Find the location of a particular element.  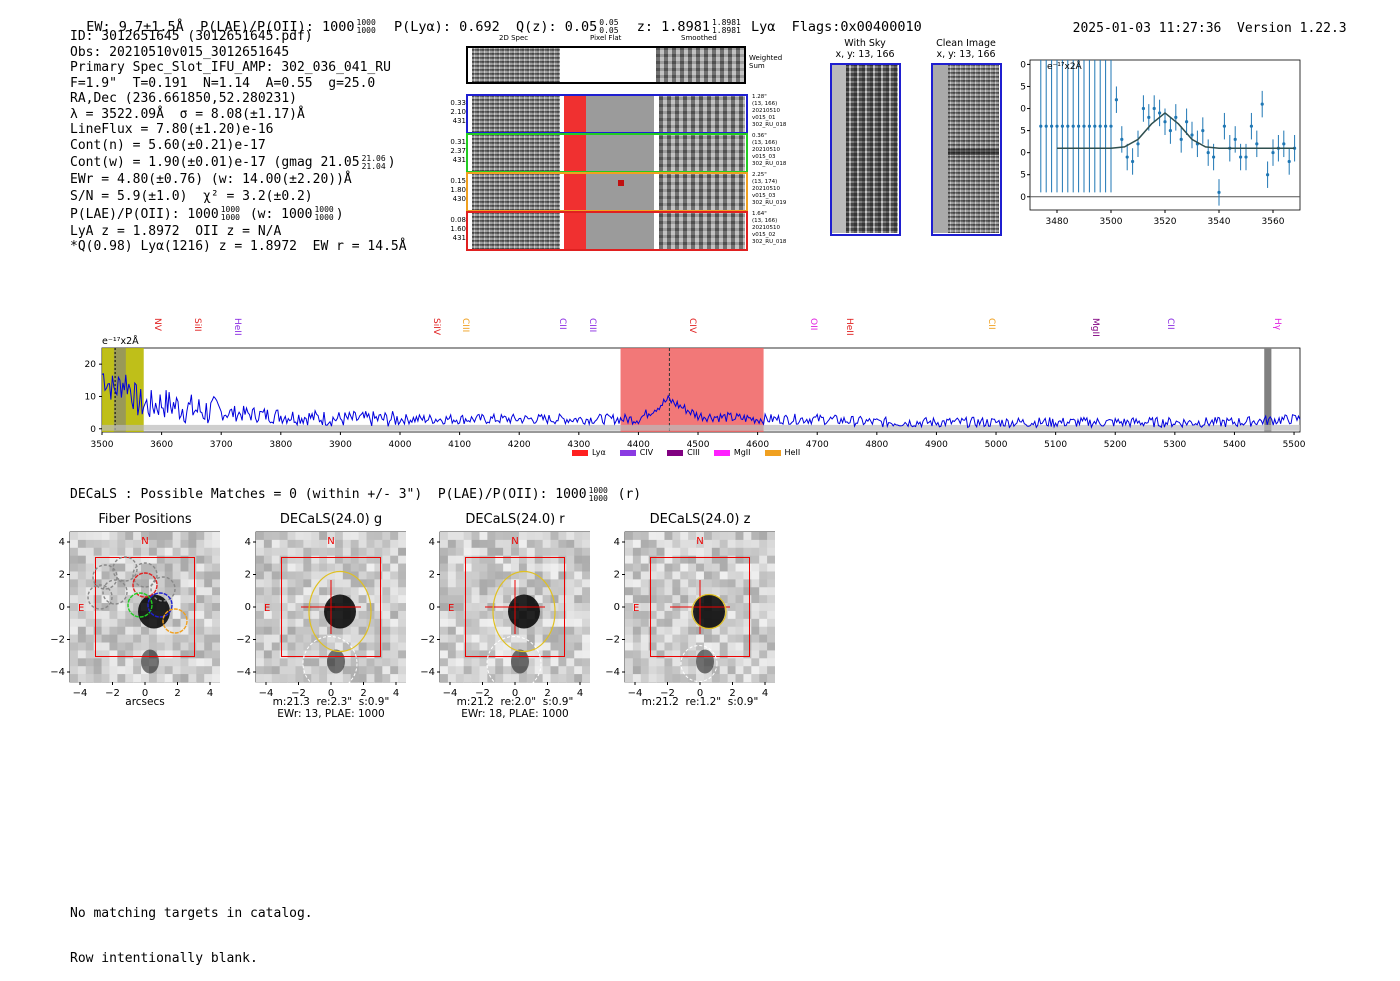

stamp-ytick-label: 2 is located at coordinates (432, 575).